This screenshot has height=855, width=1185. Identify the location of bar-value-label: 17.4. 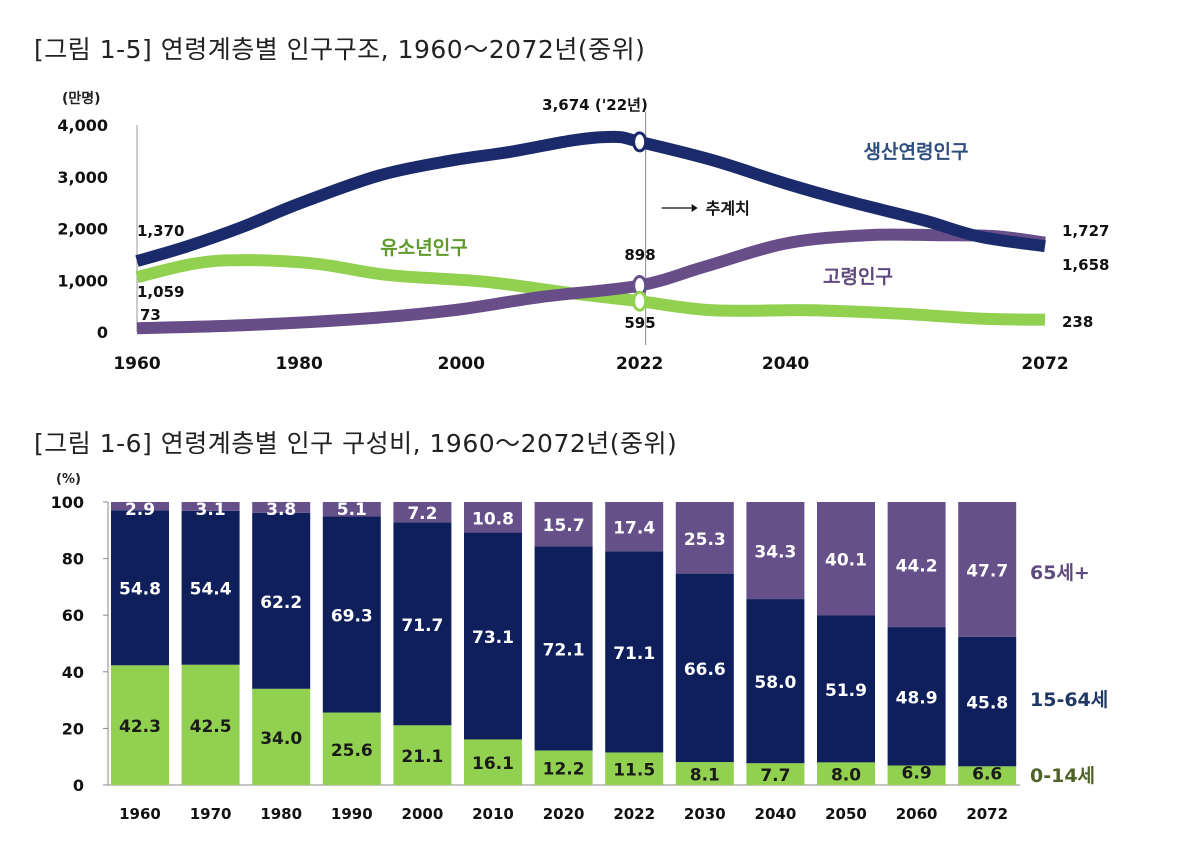
(634, 529).